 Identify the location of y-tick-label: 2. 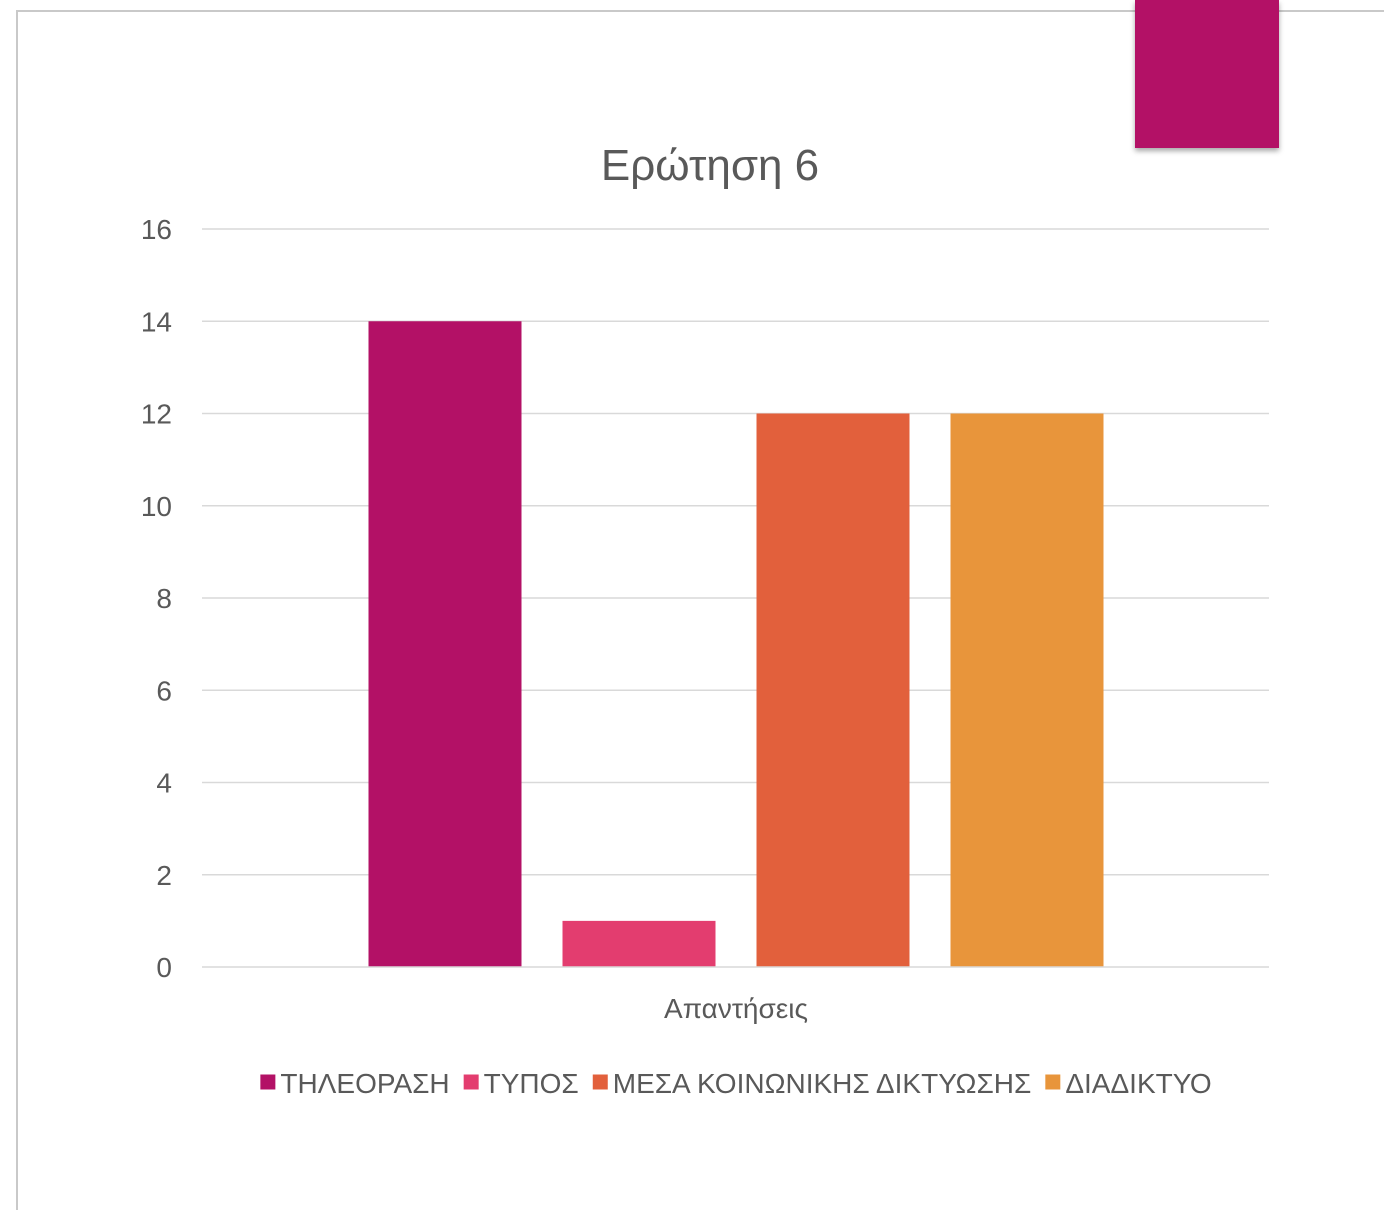
(164, 875).